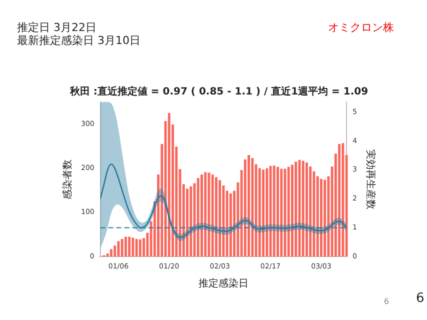  I want to click on chart-title: 秋田 :直近推定値 = 0.97 ( 0.85 - 1.1 ) / 直近1週平均 = 1.09, so click(218, 92).